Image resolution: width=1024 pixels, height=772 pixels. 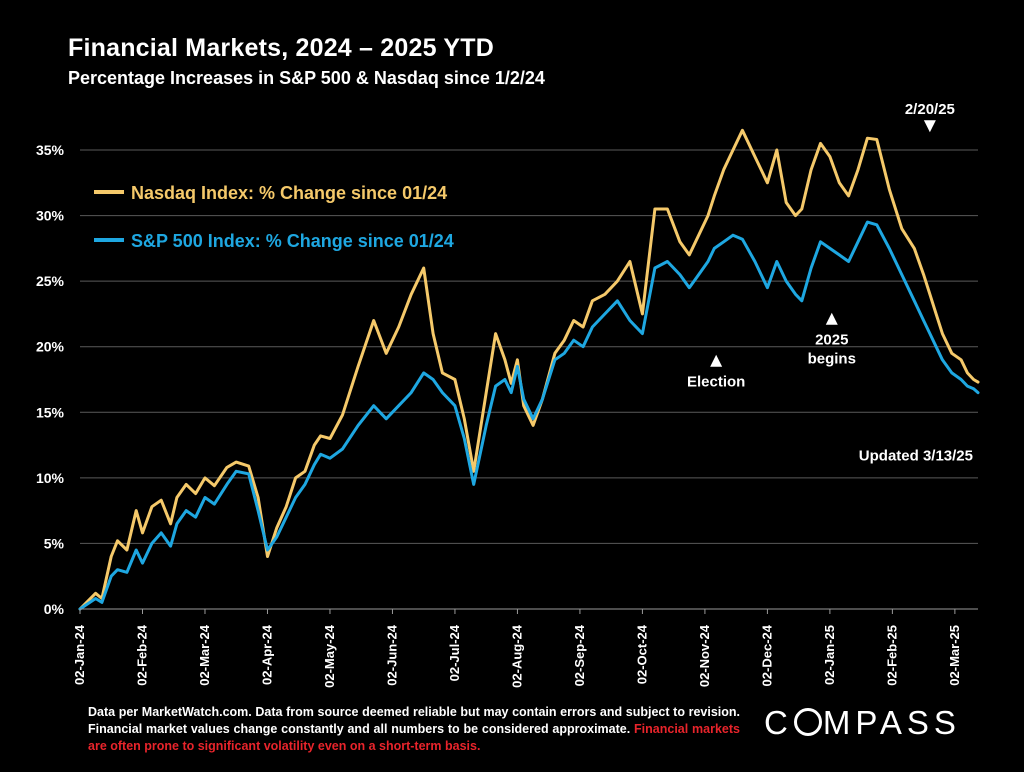 What do you see at coordinates (454, 652) in the screenshot?
I see `x-tick-label: 02-Jul-24` at bounding box center [454, 652].